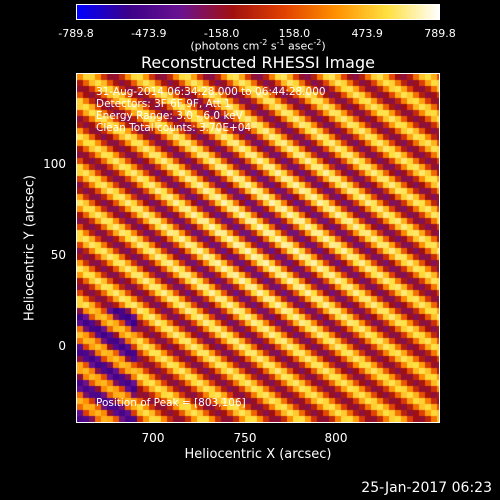 This screenshot has width=500, height=500. What do you see at coordinates (62, 346) in the screenshot?
I see `y-tick-label: 0` at bounding box center [62, 346].